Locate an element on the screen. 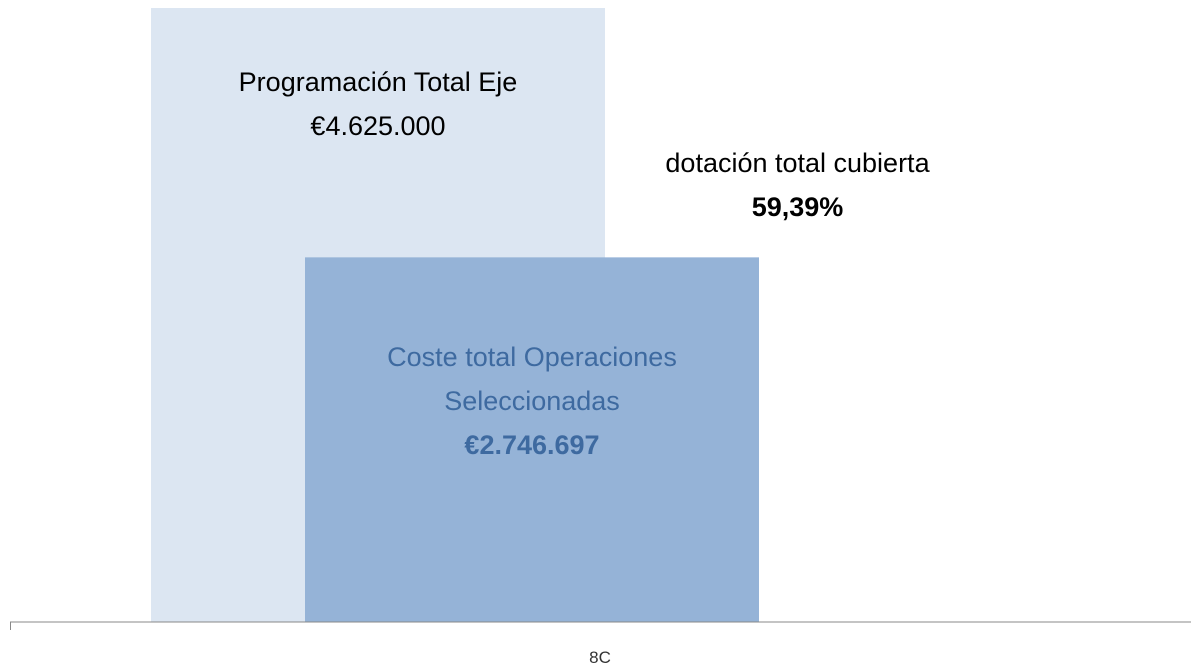 The width and height of the screenshot is (1191, 668). value-label: €2.746.697 is located at coordinates (532, 445).